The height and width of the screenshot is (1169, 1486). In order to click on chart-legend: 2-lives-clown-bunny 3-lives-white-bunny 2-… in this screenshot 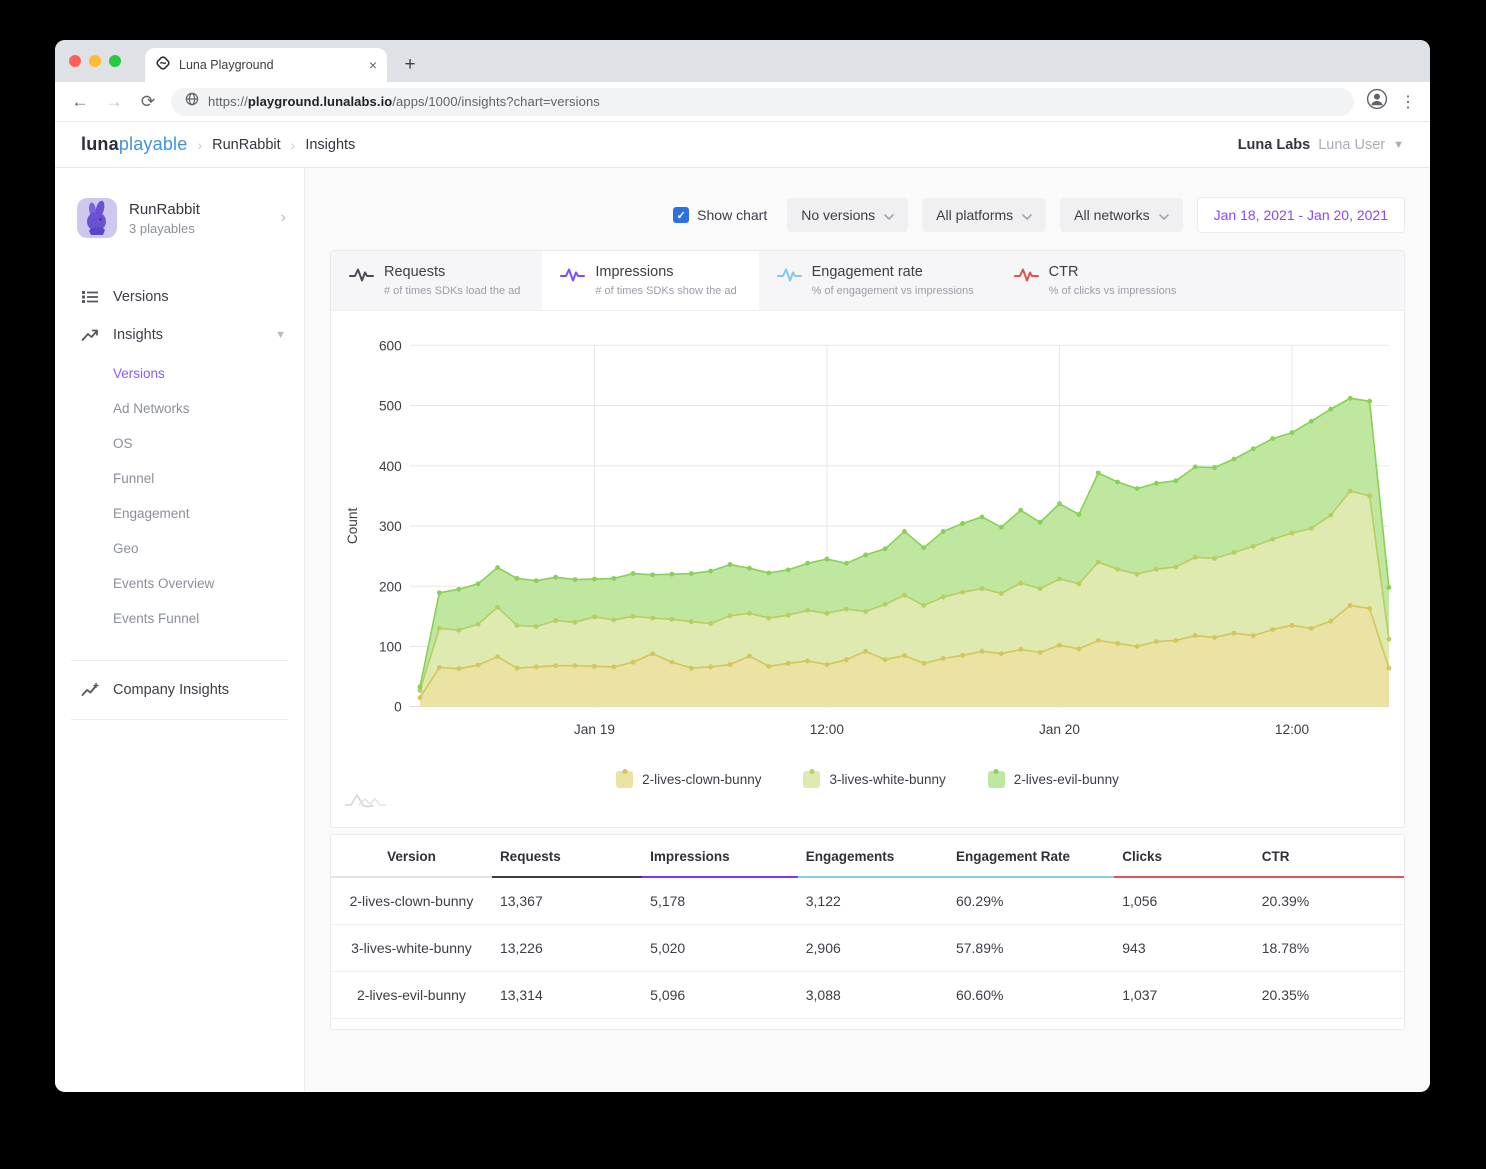, I will do `click(867, 779)`.